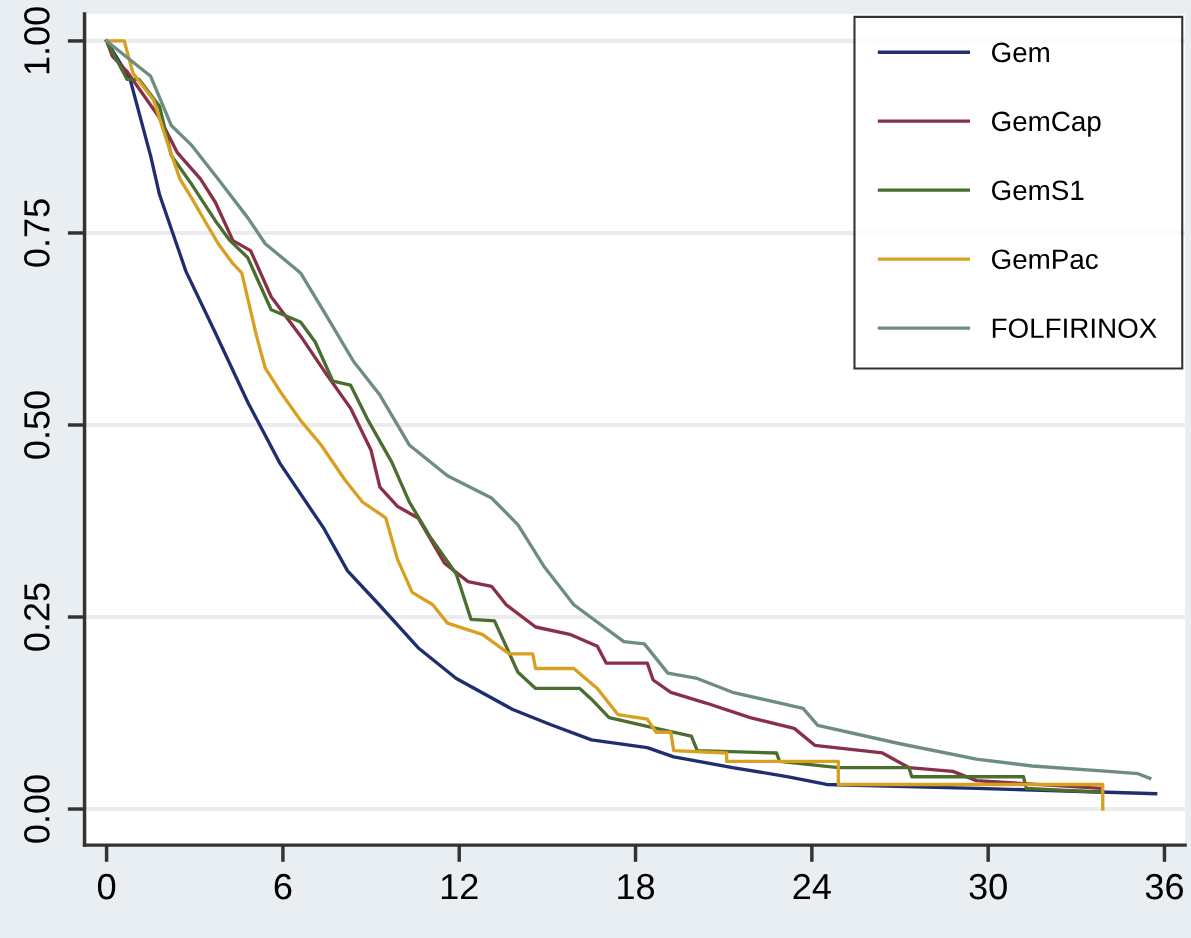  I want to click on y-tick-label: 0.75, so click(37, 233).